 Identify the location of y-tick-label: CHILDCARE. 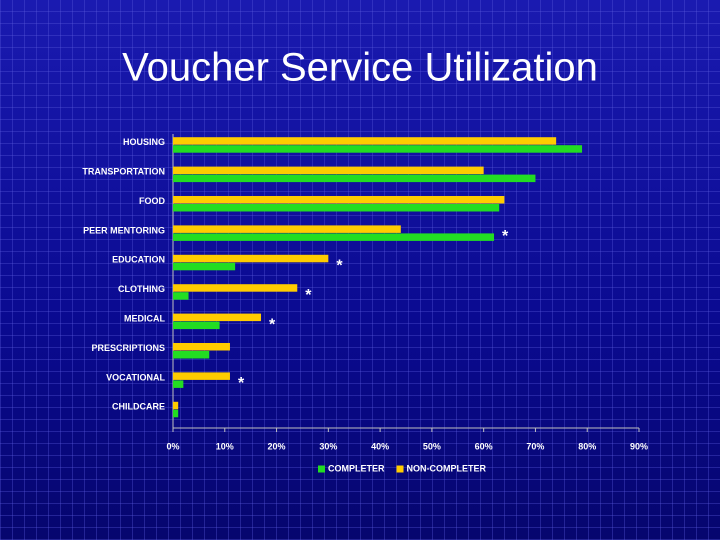
(138, 407).